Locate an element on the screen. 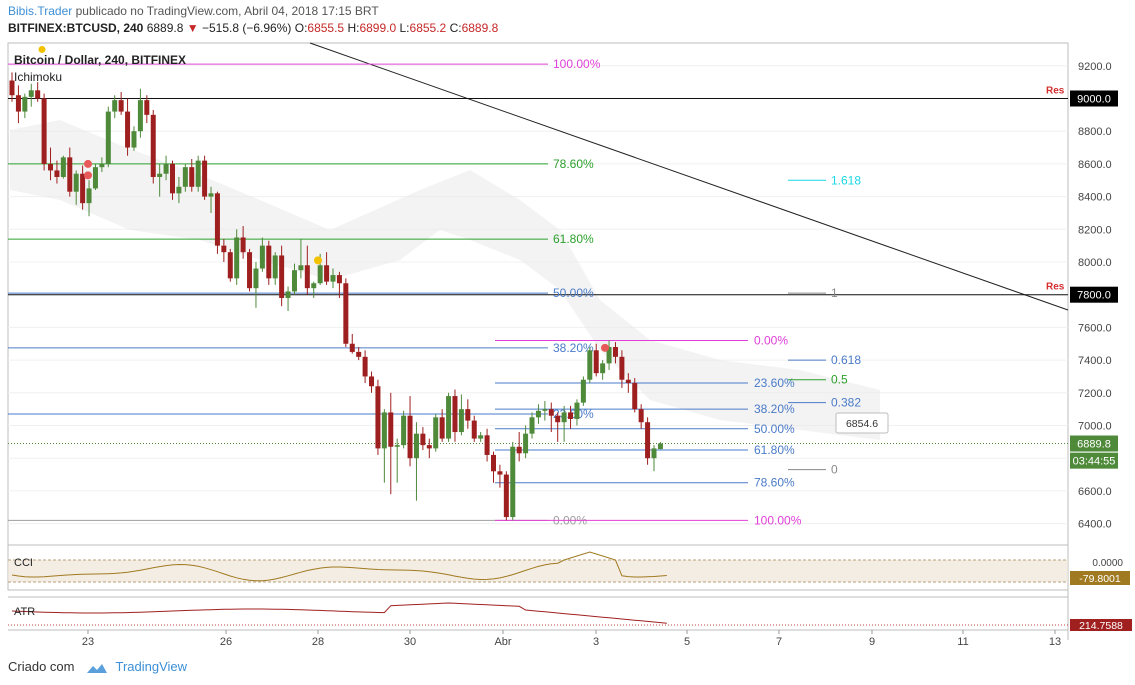  fib-right-label: 23.60% is located at coordinates (774, 383).